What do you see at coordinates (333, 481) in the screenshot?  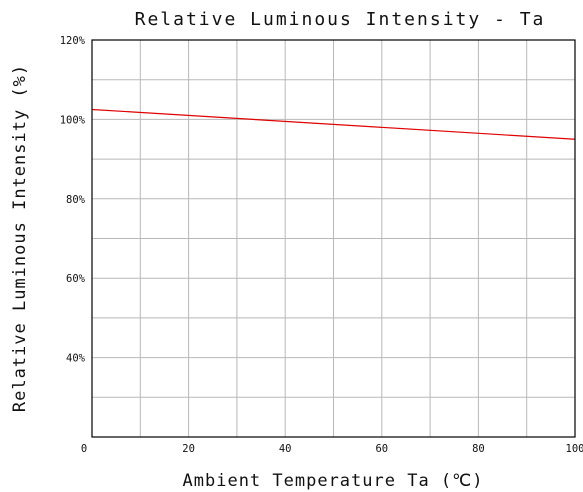 I see `x-axis-label: Ambient Temperature Ta (℃)` at bounding box center [333, 481].